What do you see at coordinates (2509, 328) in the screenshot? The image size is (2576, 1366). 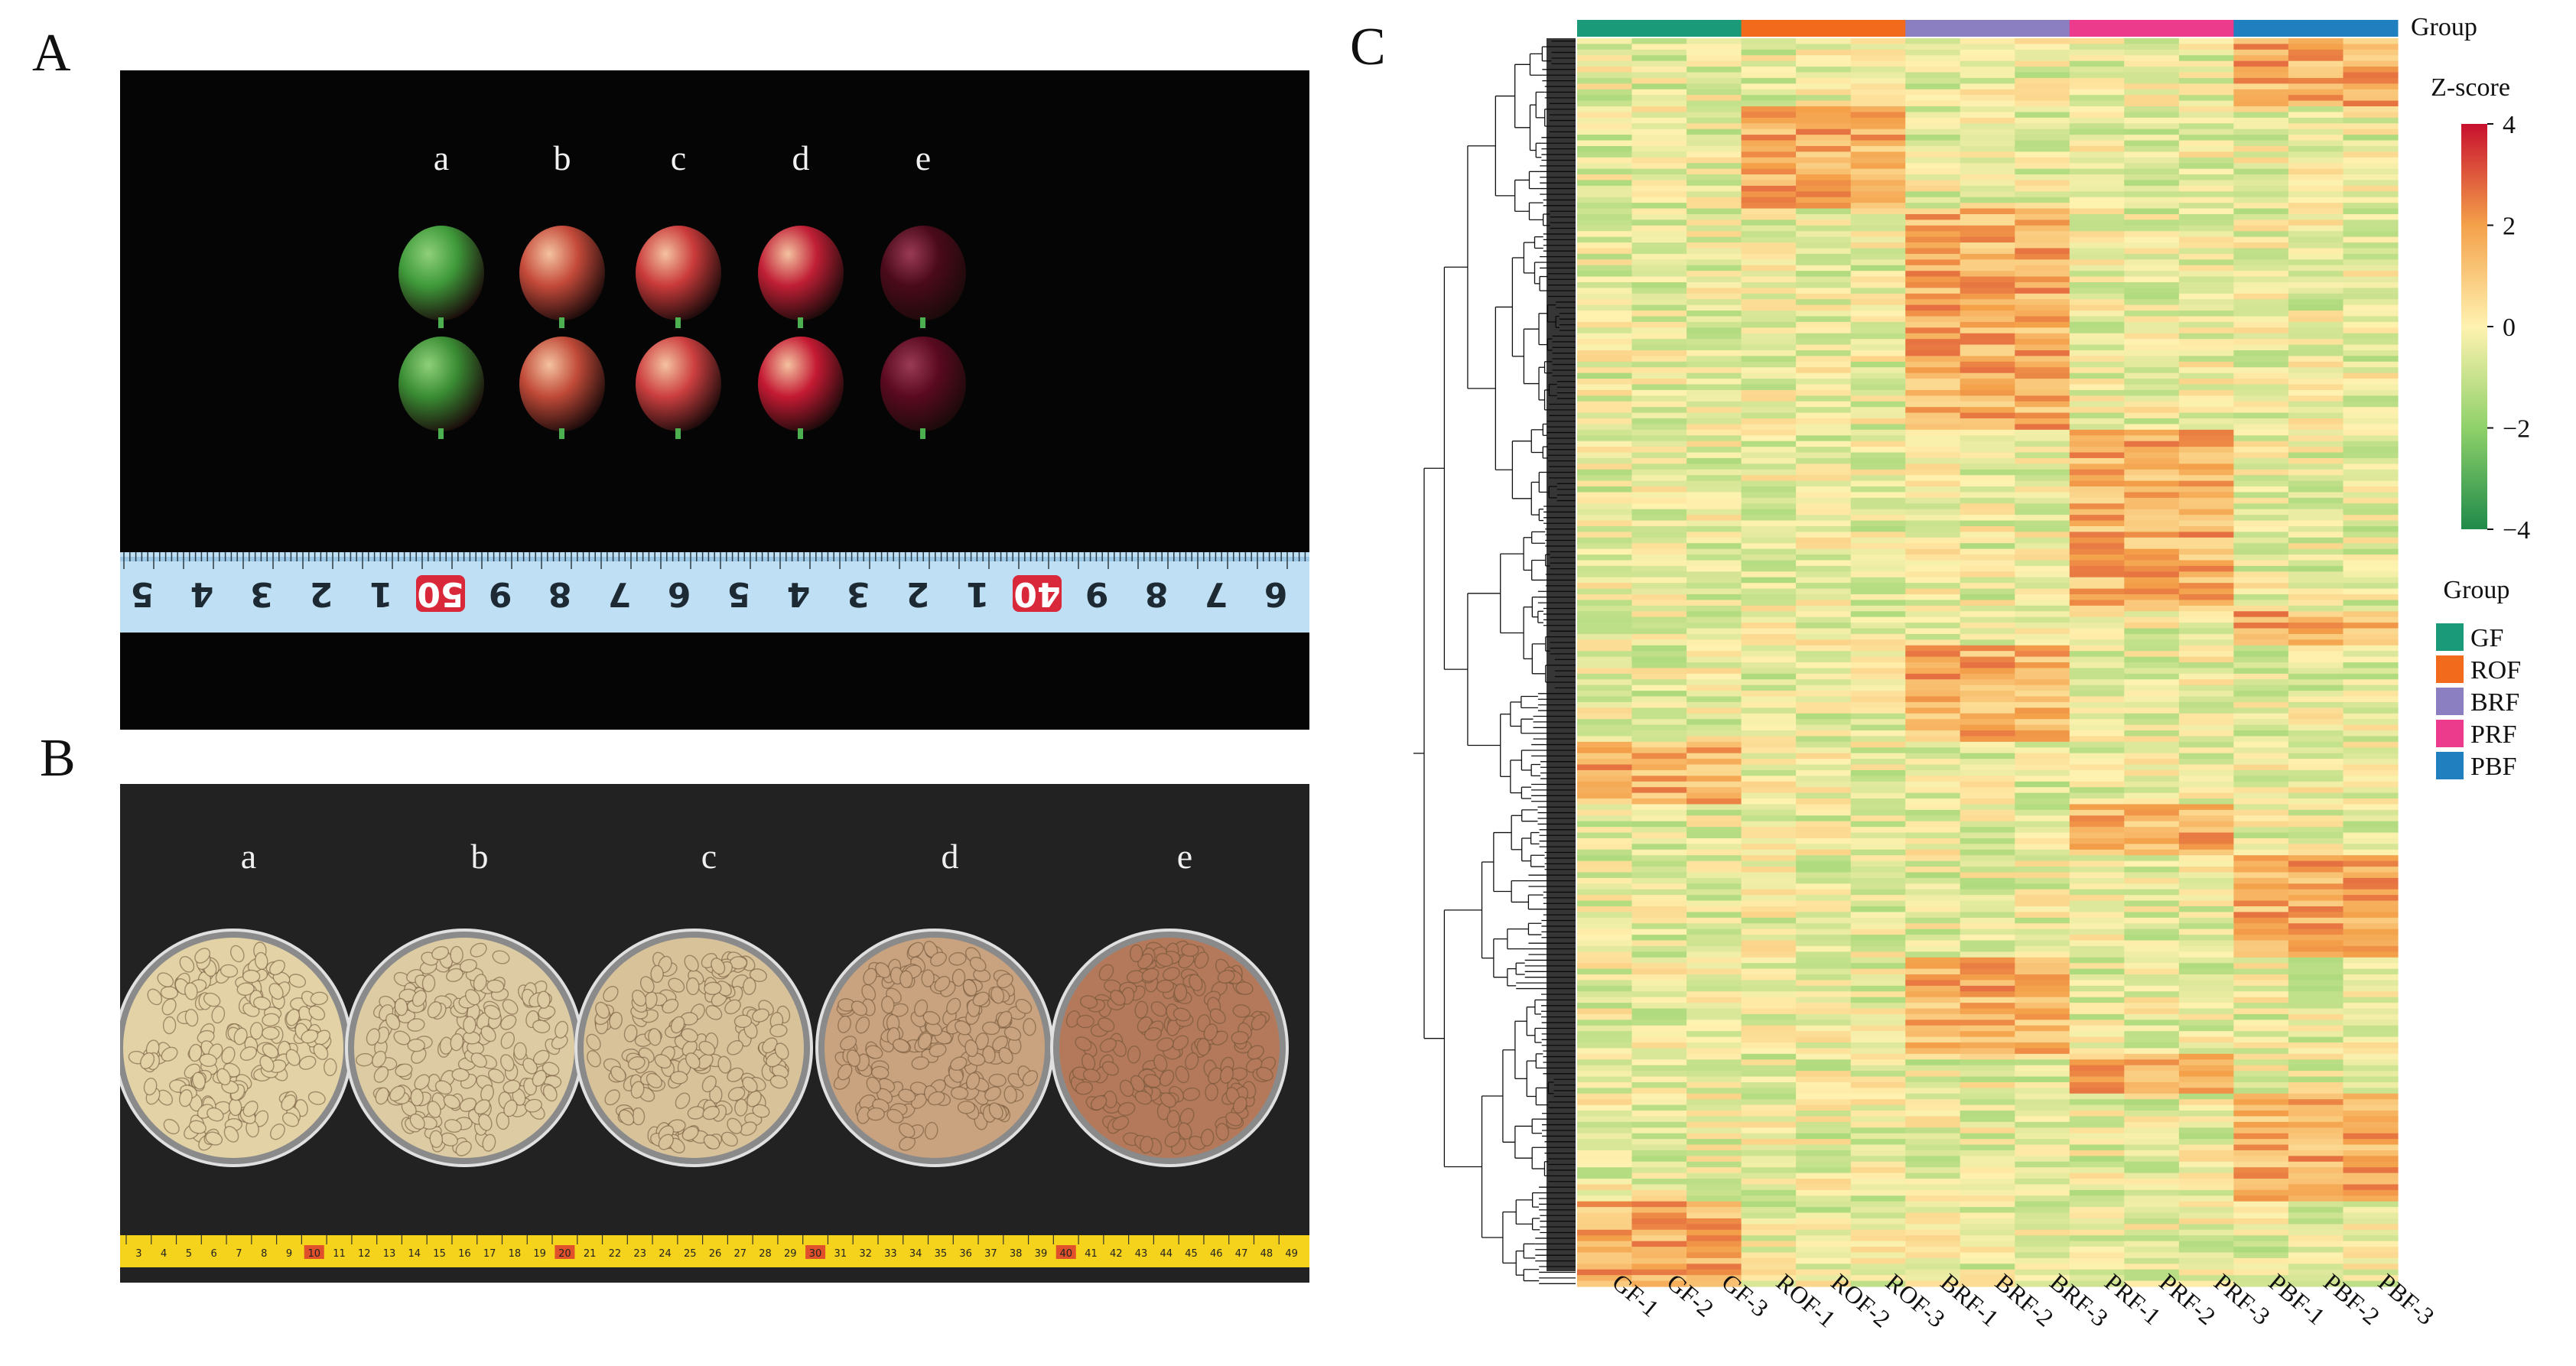 I see `colorbar-tick-label: 0` at bounding box center [2509, 328].